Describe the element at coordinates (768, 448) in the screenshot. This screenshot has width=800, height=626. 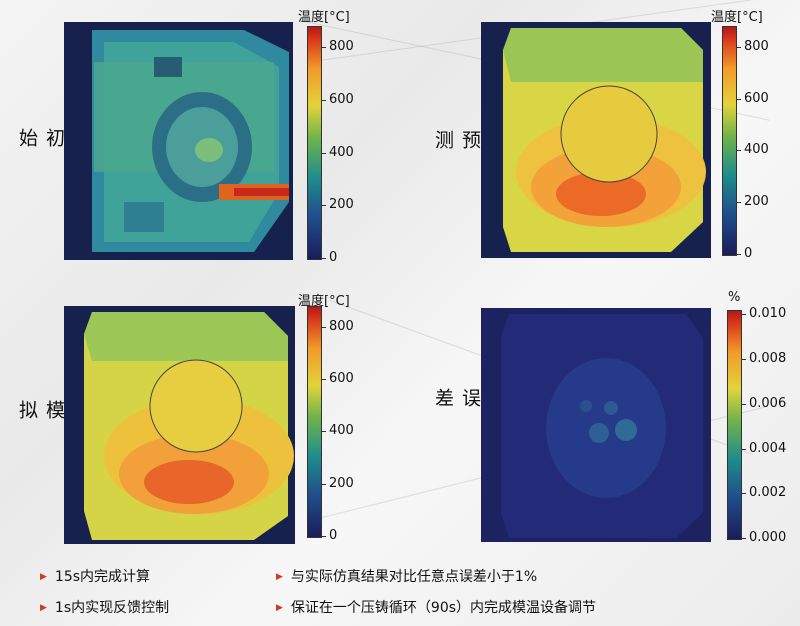
I see `colorbar-tick-label: 0.004` at that location.